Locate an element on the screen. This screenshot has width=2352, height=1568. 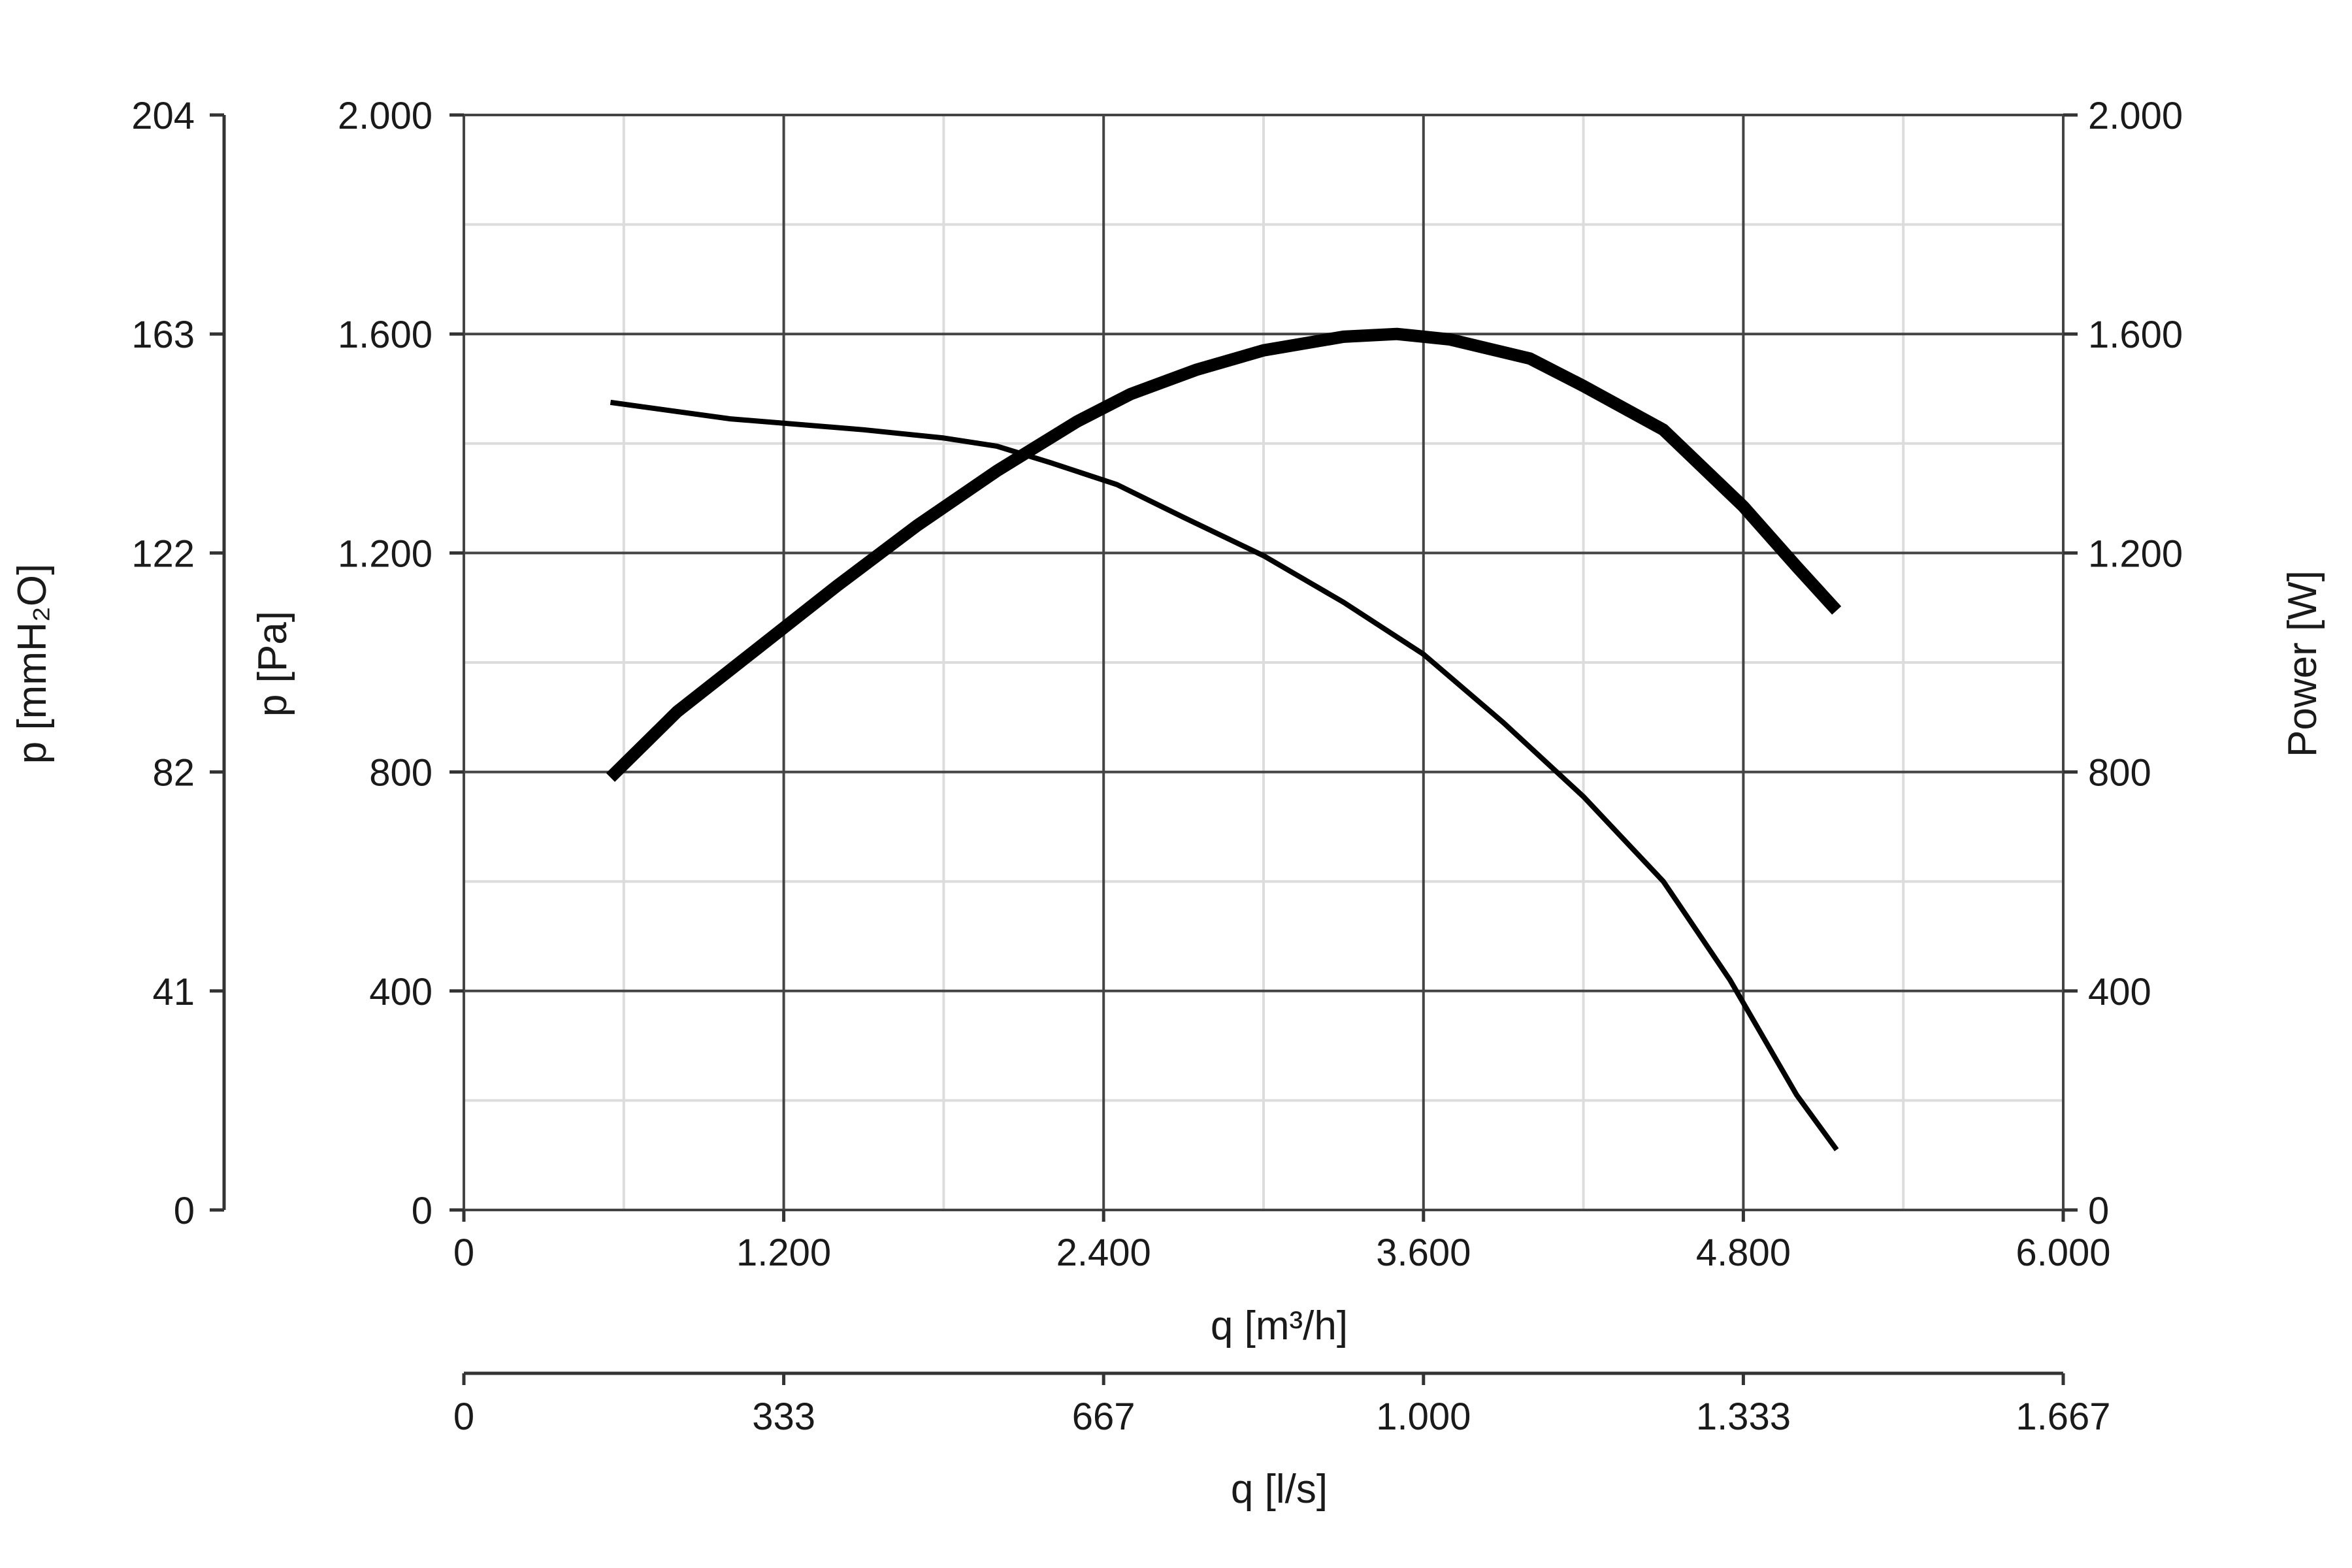
y-right-tick-label: 1.600 is located at coordinates (2135, 335).